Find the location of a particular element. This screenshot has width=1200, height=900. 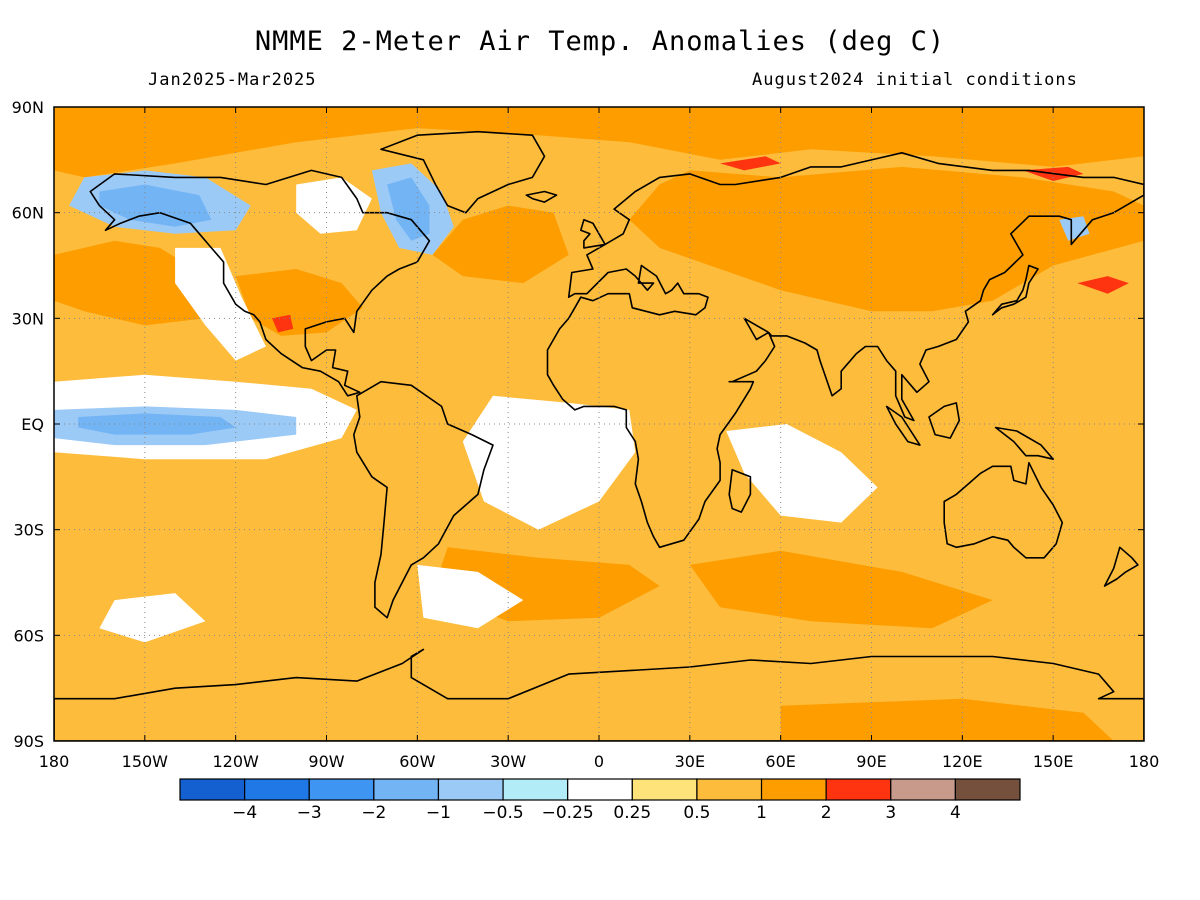

anomaly-tropical-atlantic-white is located at coordinates (549, 462).